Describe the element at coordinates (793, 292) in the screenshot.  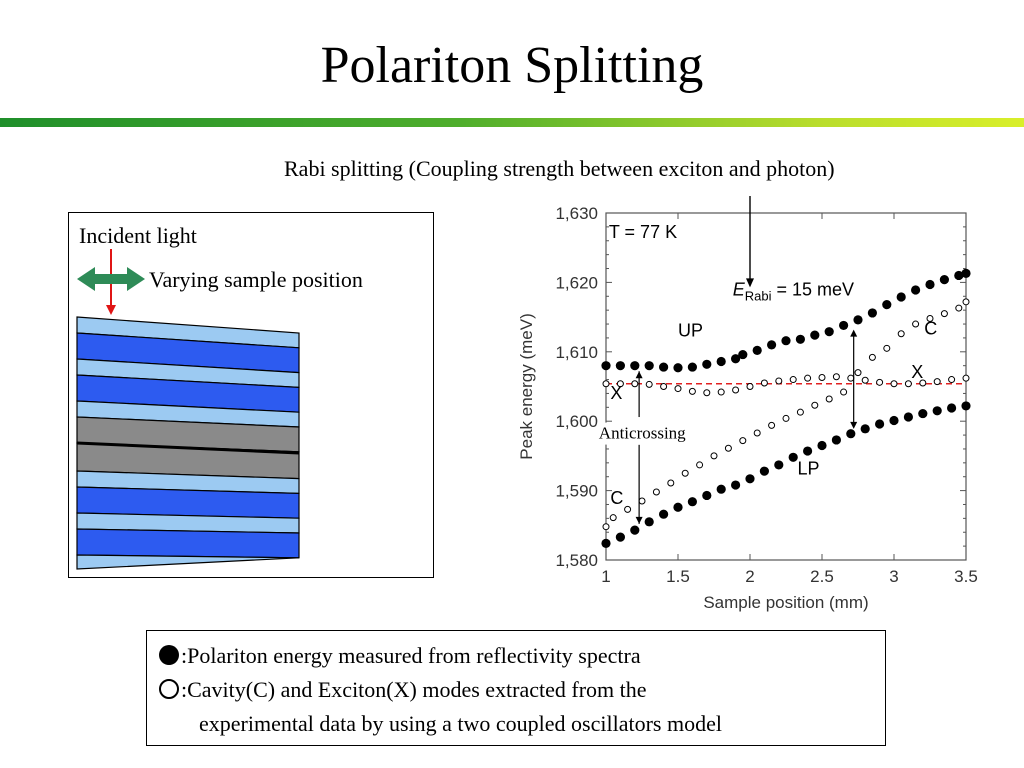
I see `rabi-energy-label: ERabi = 15 meV` at that location.